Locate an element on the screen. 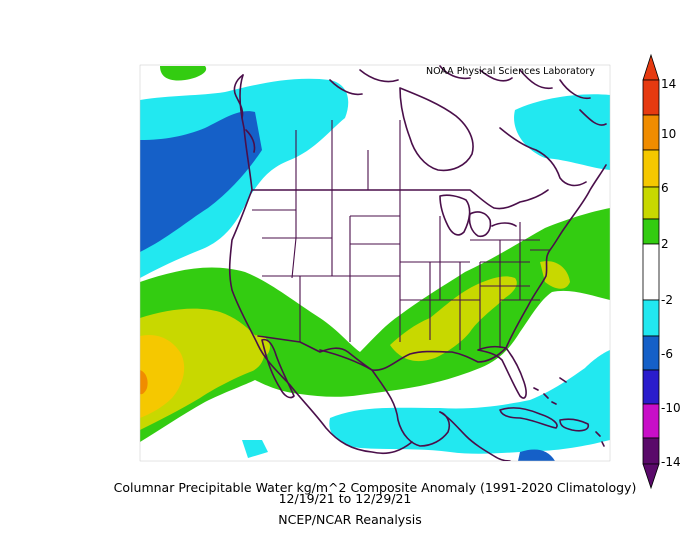 The height and width of the screenshot is (542, 700). legend-label-neg10: -10 is located at coordinates (671, 408).